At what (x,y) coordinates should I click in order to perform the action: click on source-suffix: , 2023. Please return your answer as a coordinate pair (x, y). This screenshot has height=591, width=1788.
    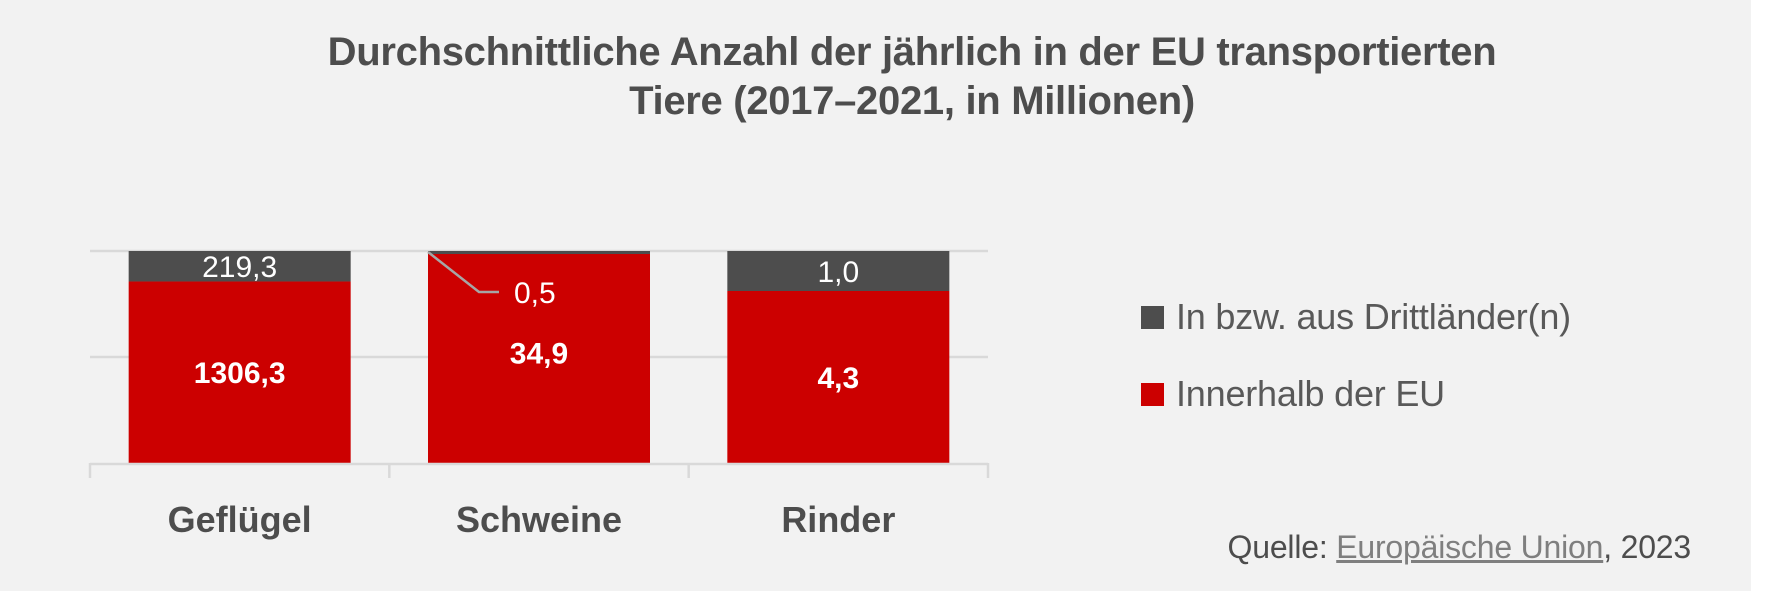
    Looking at the image, I should click on (1647, 547).